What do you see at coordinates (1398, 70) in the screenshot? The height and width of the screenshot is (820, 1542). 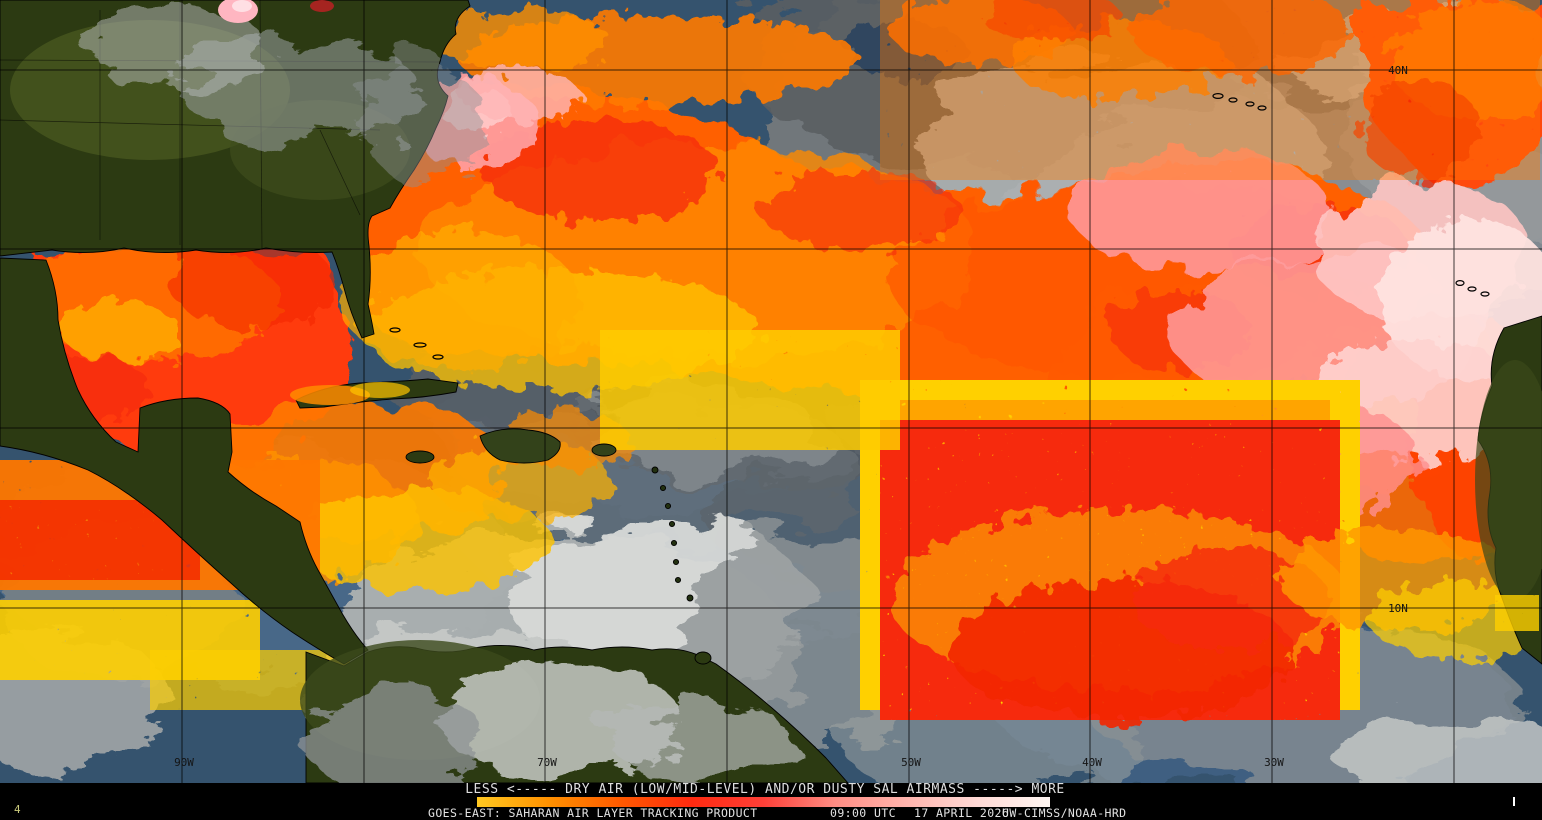 I see `lat-label-40n: 40N` at bounding box center [1398, 70].